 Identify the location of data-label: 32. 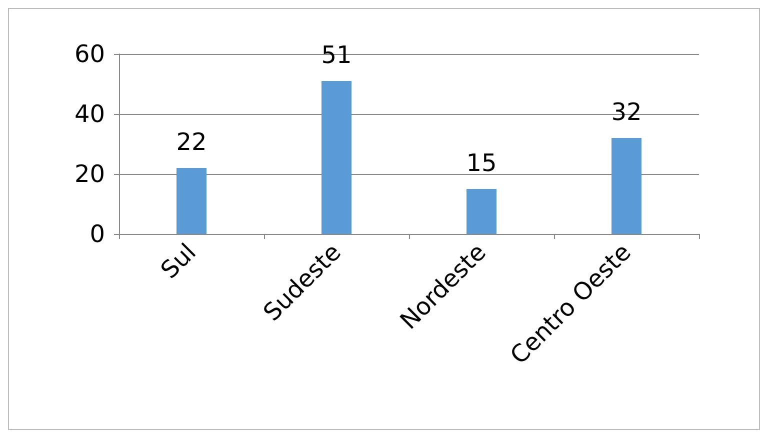
(626, 112).